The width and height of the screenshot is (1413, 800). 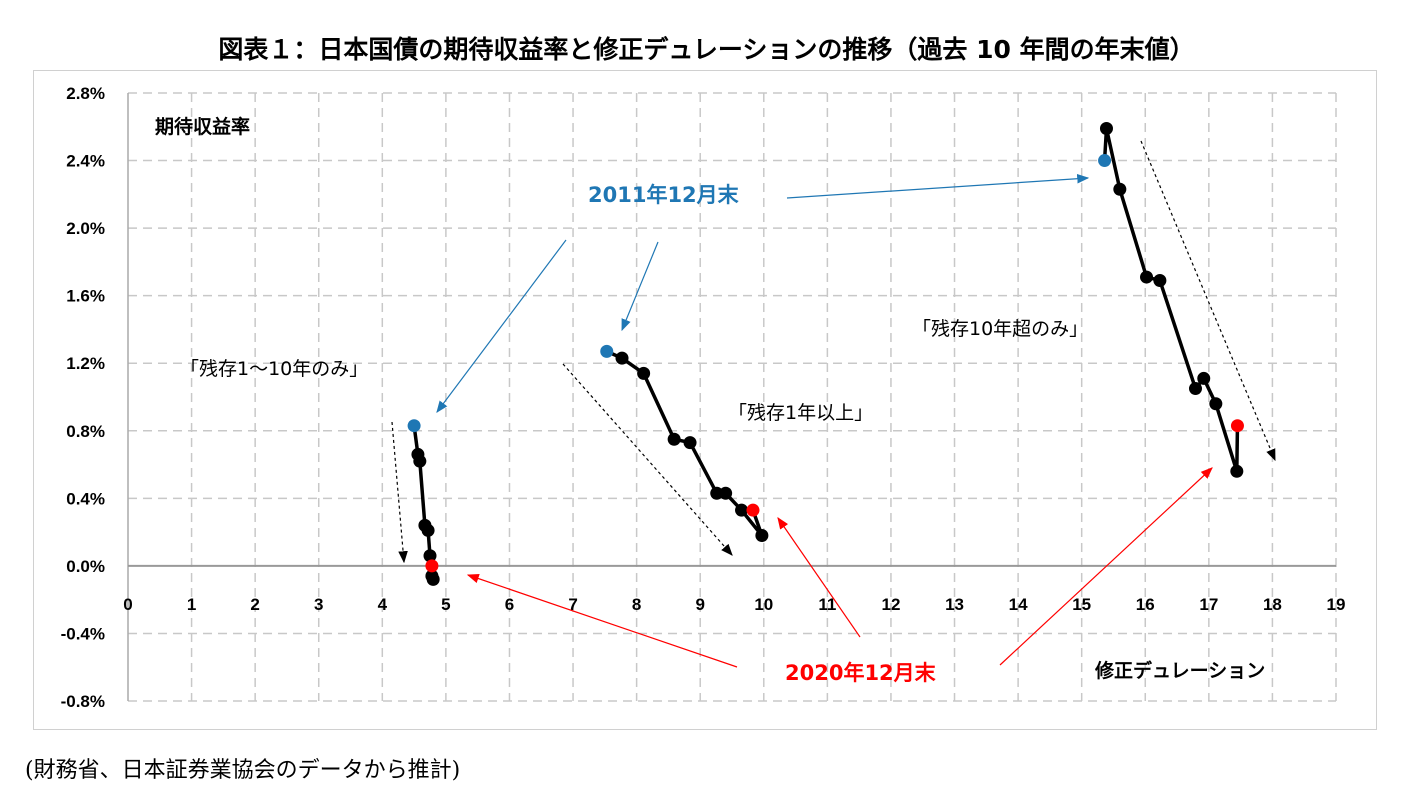 What do you see at coordinates (254, 604) in the screenshot?
I see `x-tick-label: 2` at bounding box center [254, 604].